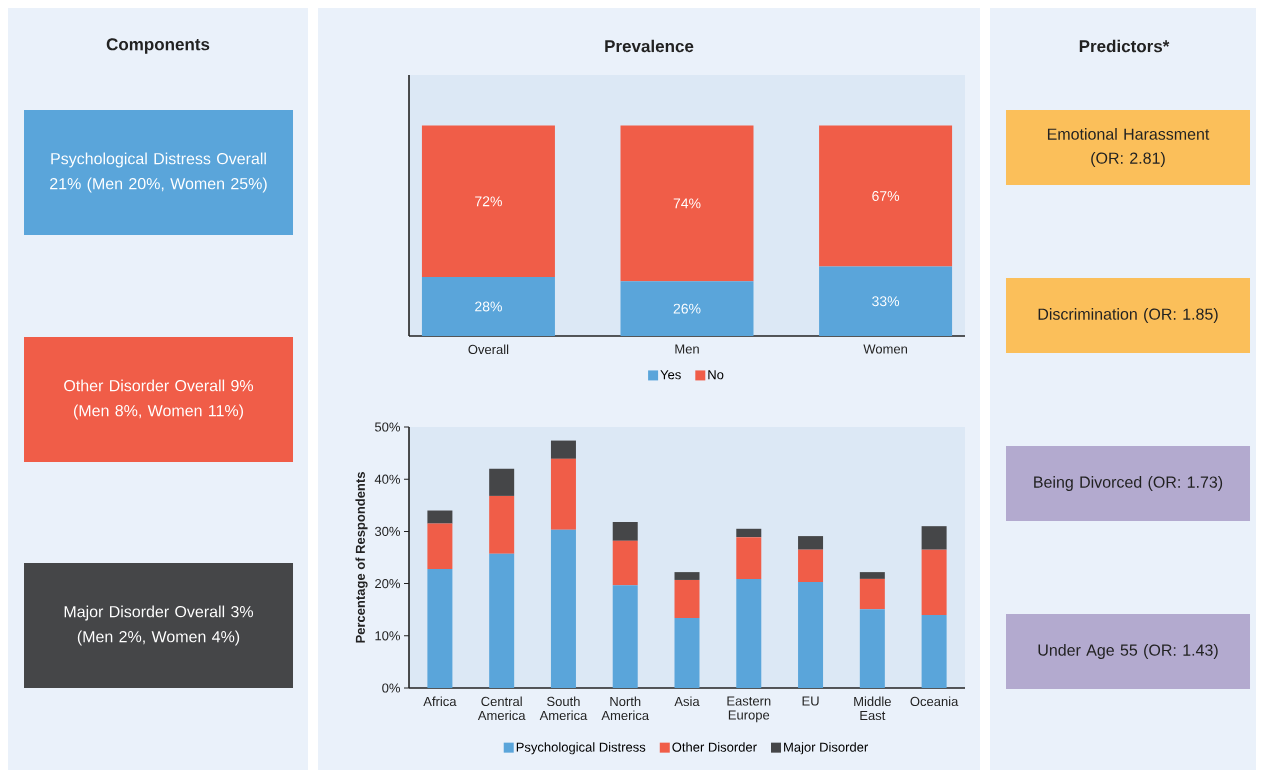 Image resolution: width=1263 pixels, height=775 pixels. What do you see at coordinates (826, 748) in the screenshot?
I see `legend-label: Major Disorder` at bounding box center [826, 748].